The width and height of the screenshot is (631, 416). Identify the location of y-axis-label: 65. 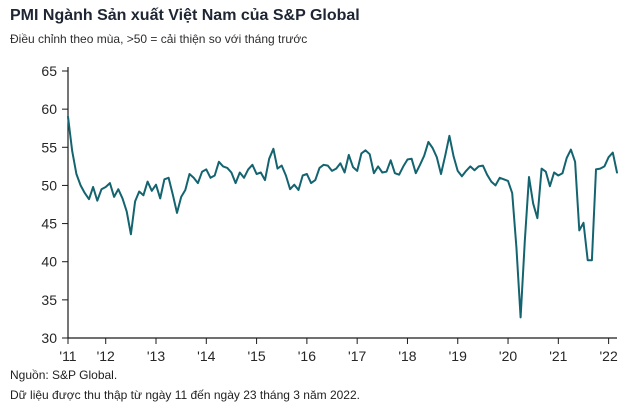
(49, 71).